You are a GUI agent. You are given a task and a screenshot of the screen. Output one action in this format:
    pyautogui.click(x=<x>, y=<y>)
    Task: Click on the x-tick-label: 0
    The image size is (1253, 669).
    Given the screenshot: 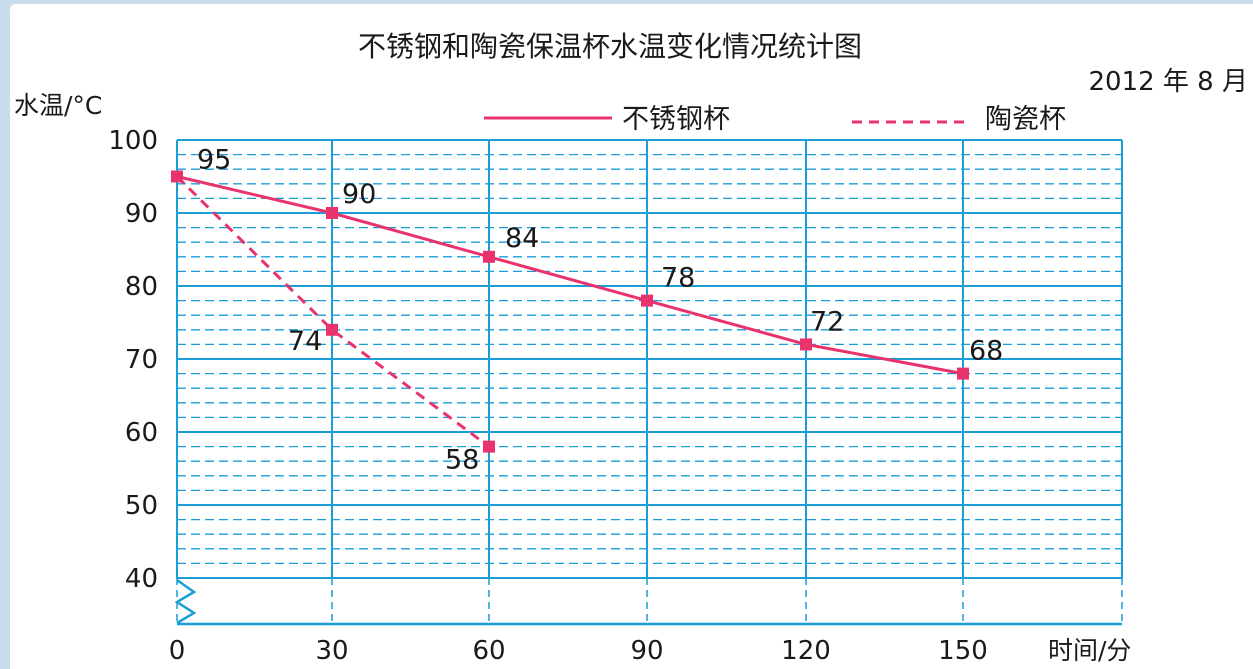 What is the action you would take?
    pyautogui.click(x=177, y=651)
    